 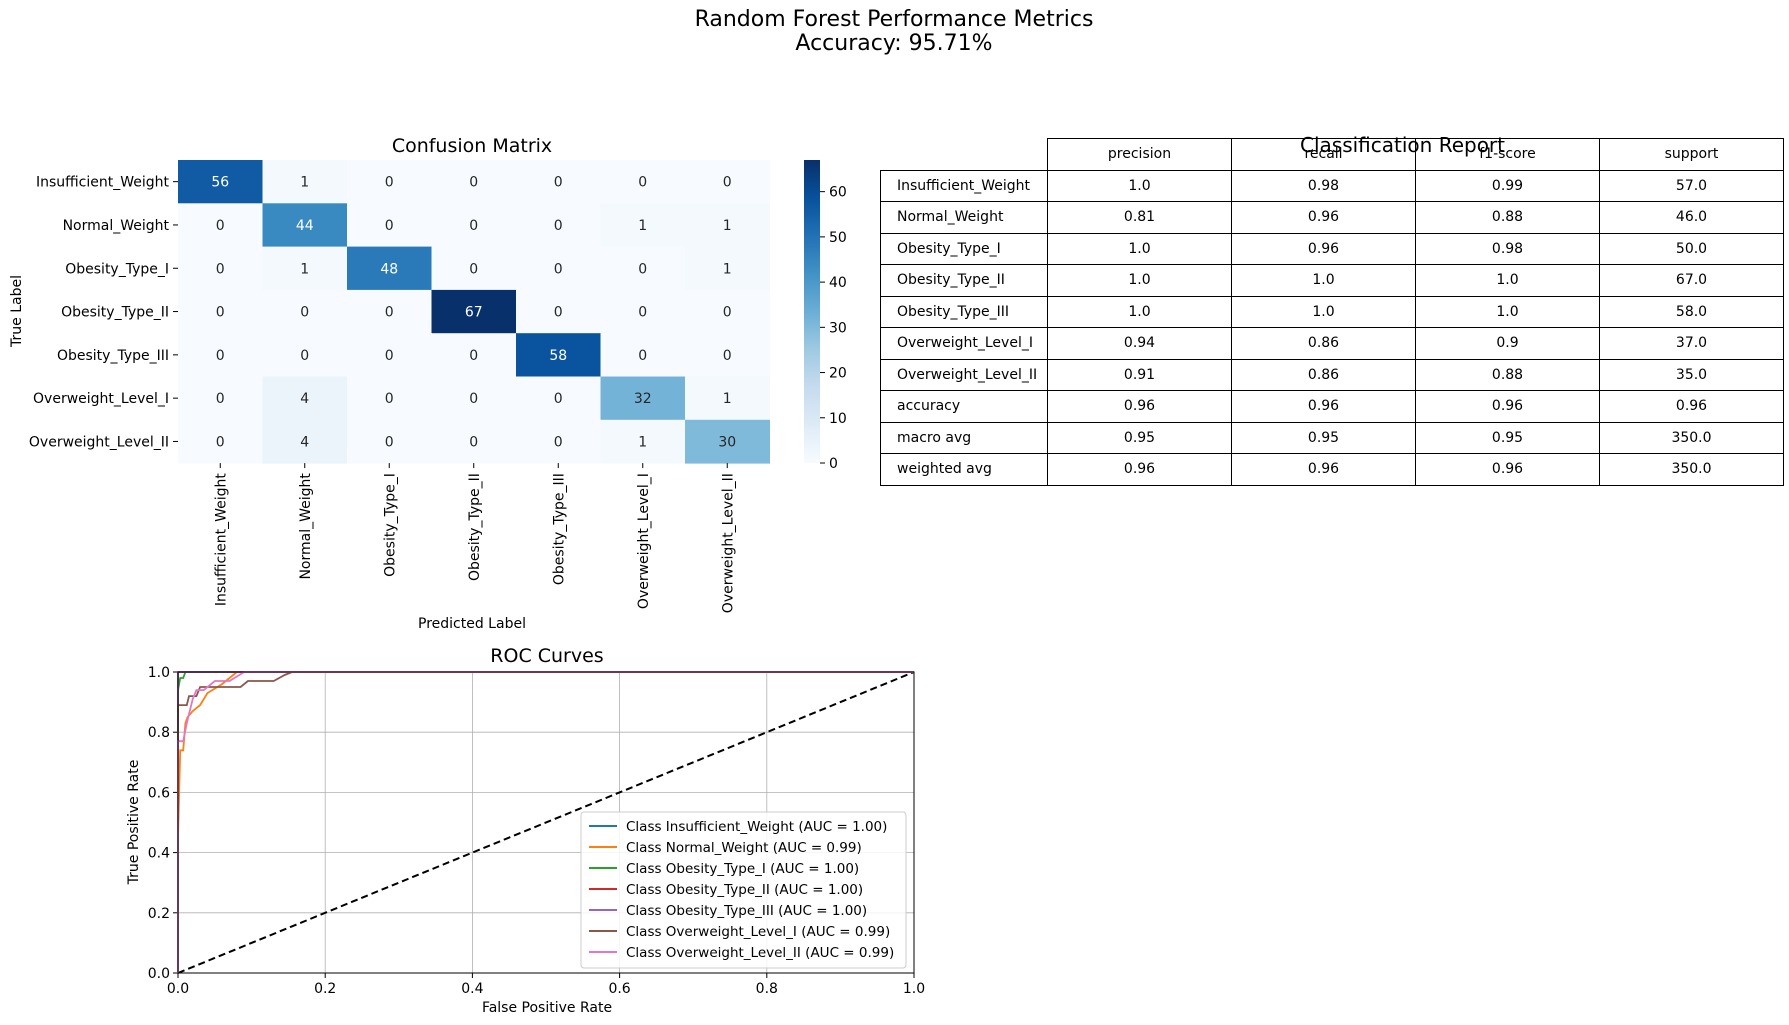 What do you see at coordinates (178, 989) in the screenshot?
I see `roc-xtick-label: 0.0` at bounding box center [178, 989].